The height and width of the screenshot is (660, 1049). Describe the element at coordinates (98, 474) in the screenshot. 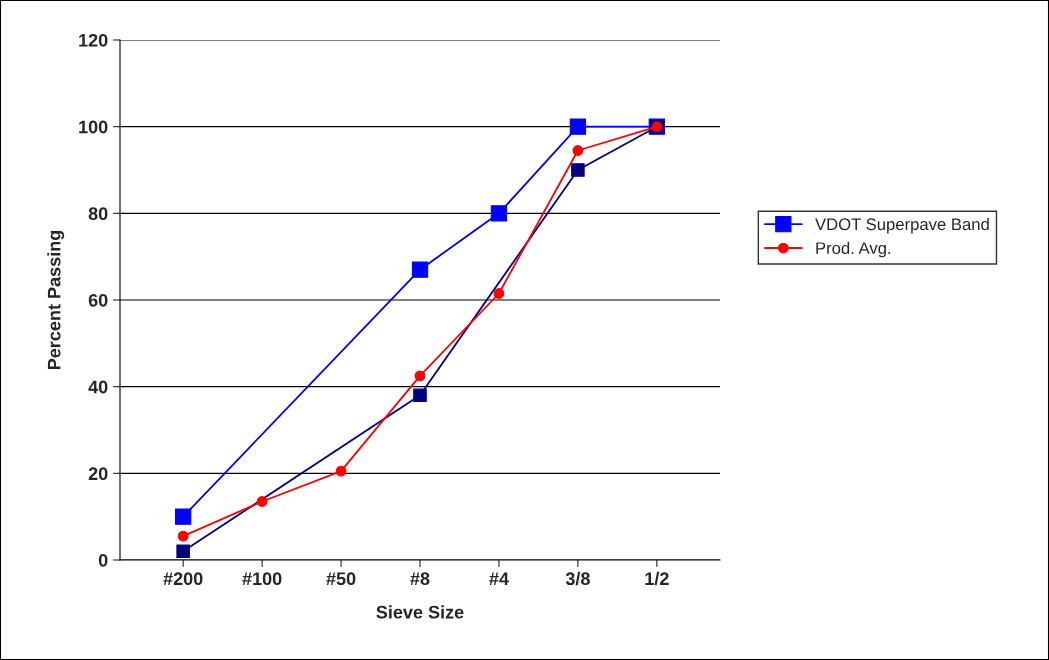

I see `y-tick-label: 20` at that location.